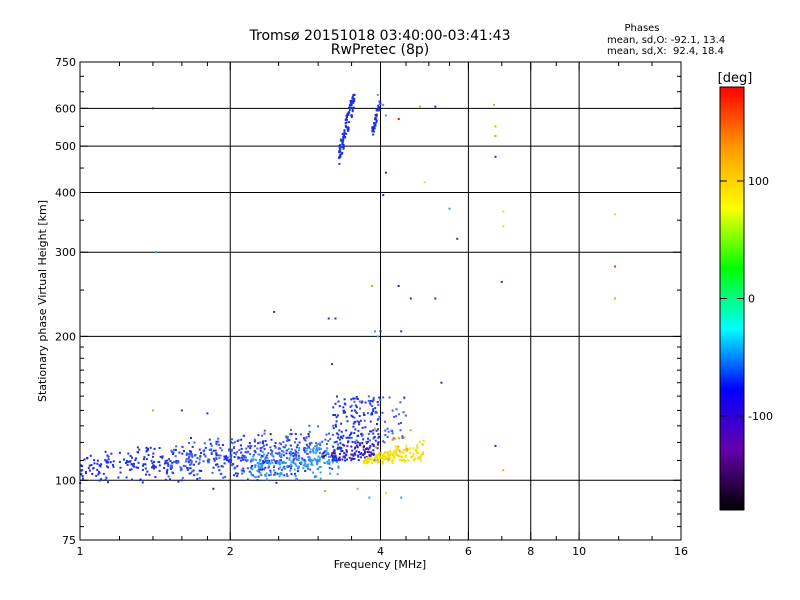 The height and width of the screenshot is (600, 800). What do you see at coordinates (681, 551) in the screenshot?
I see `x-tick-label: 16` at bounding box center [681, 551].